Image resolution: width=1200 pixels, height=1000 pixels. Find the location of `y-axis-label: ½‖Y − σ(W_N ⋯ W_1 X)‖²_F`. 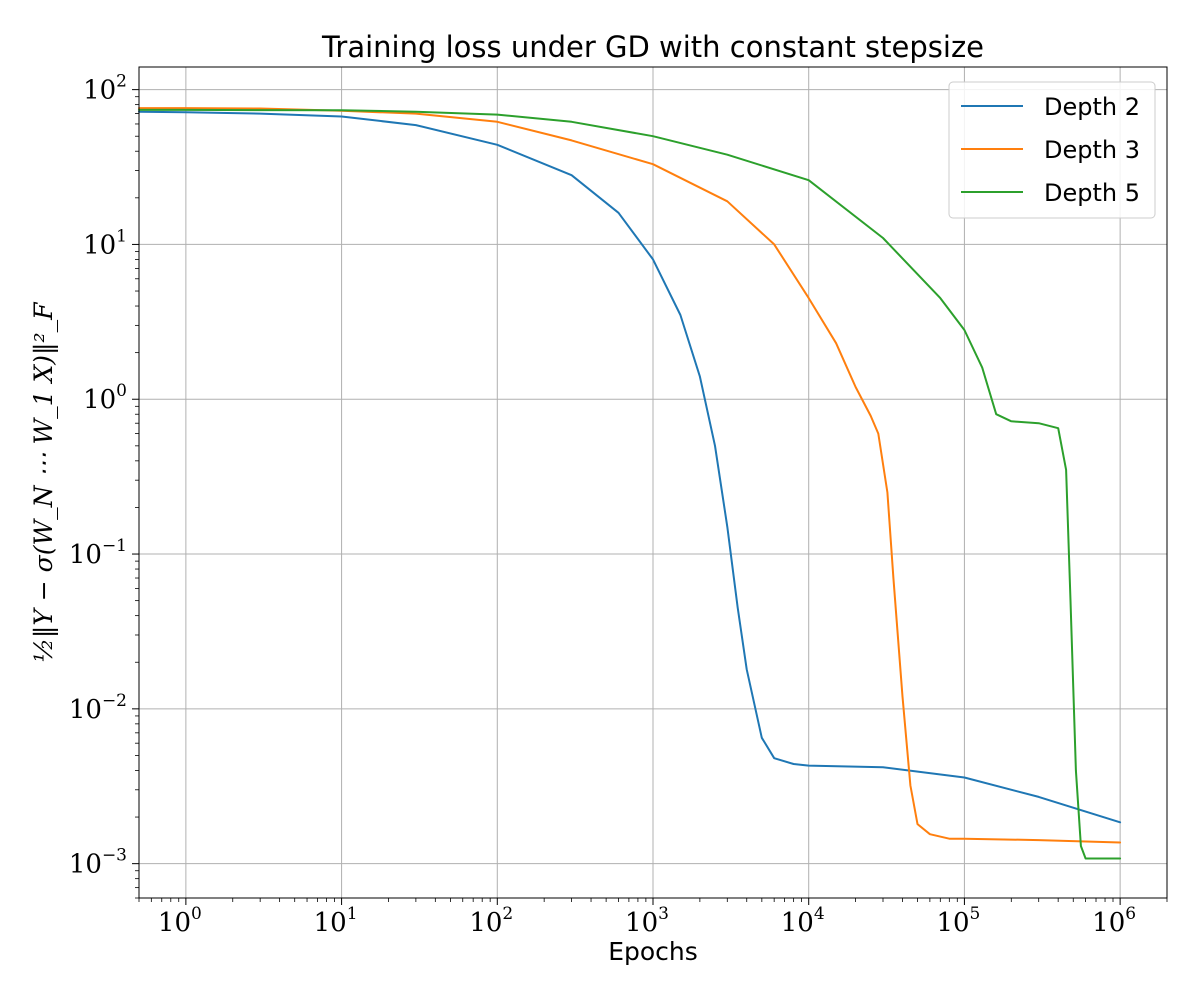

y-axis-label: ½‖Y − σ(W_N ⋯ W_1 X)‖²_F is located at coordinates (44, 481).